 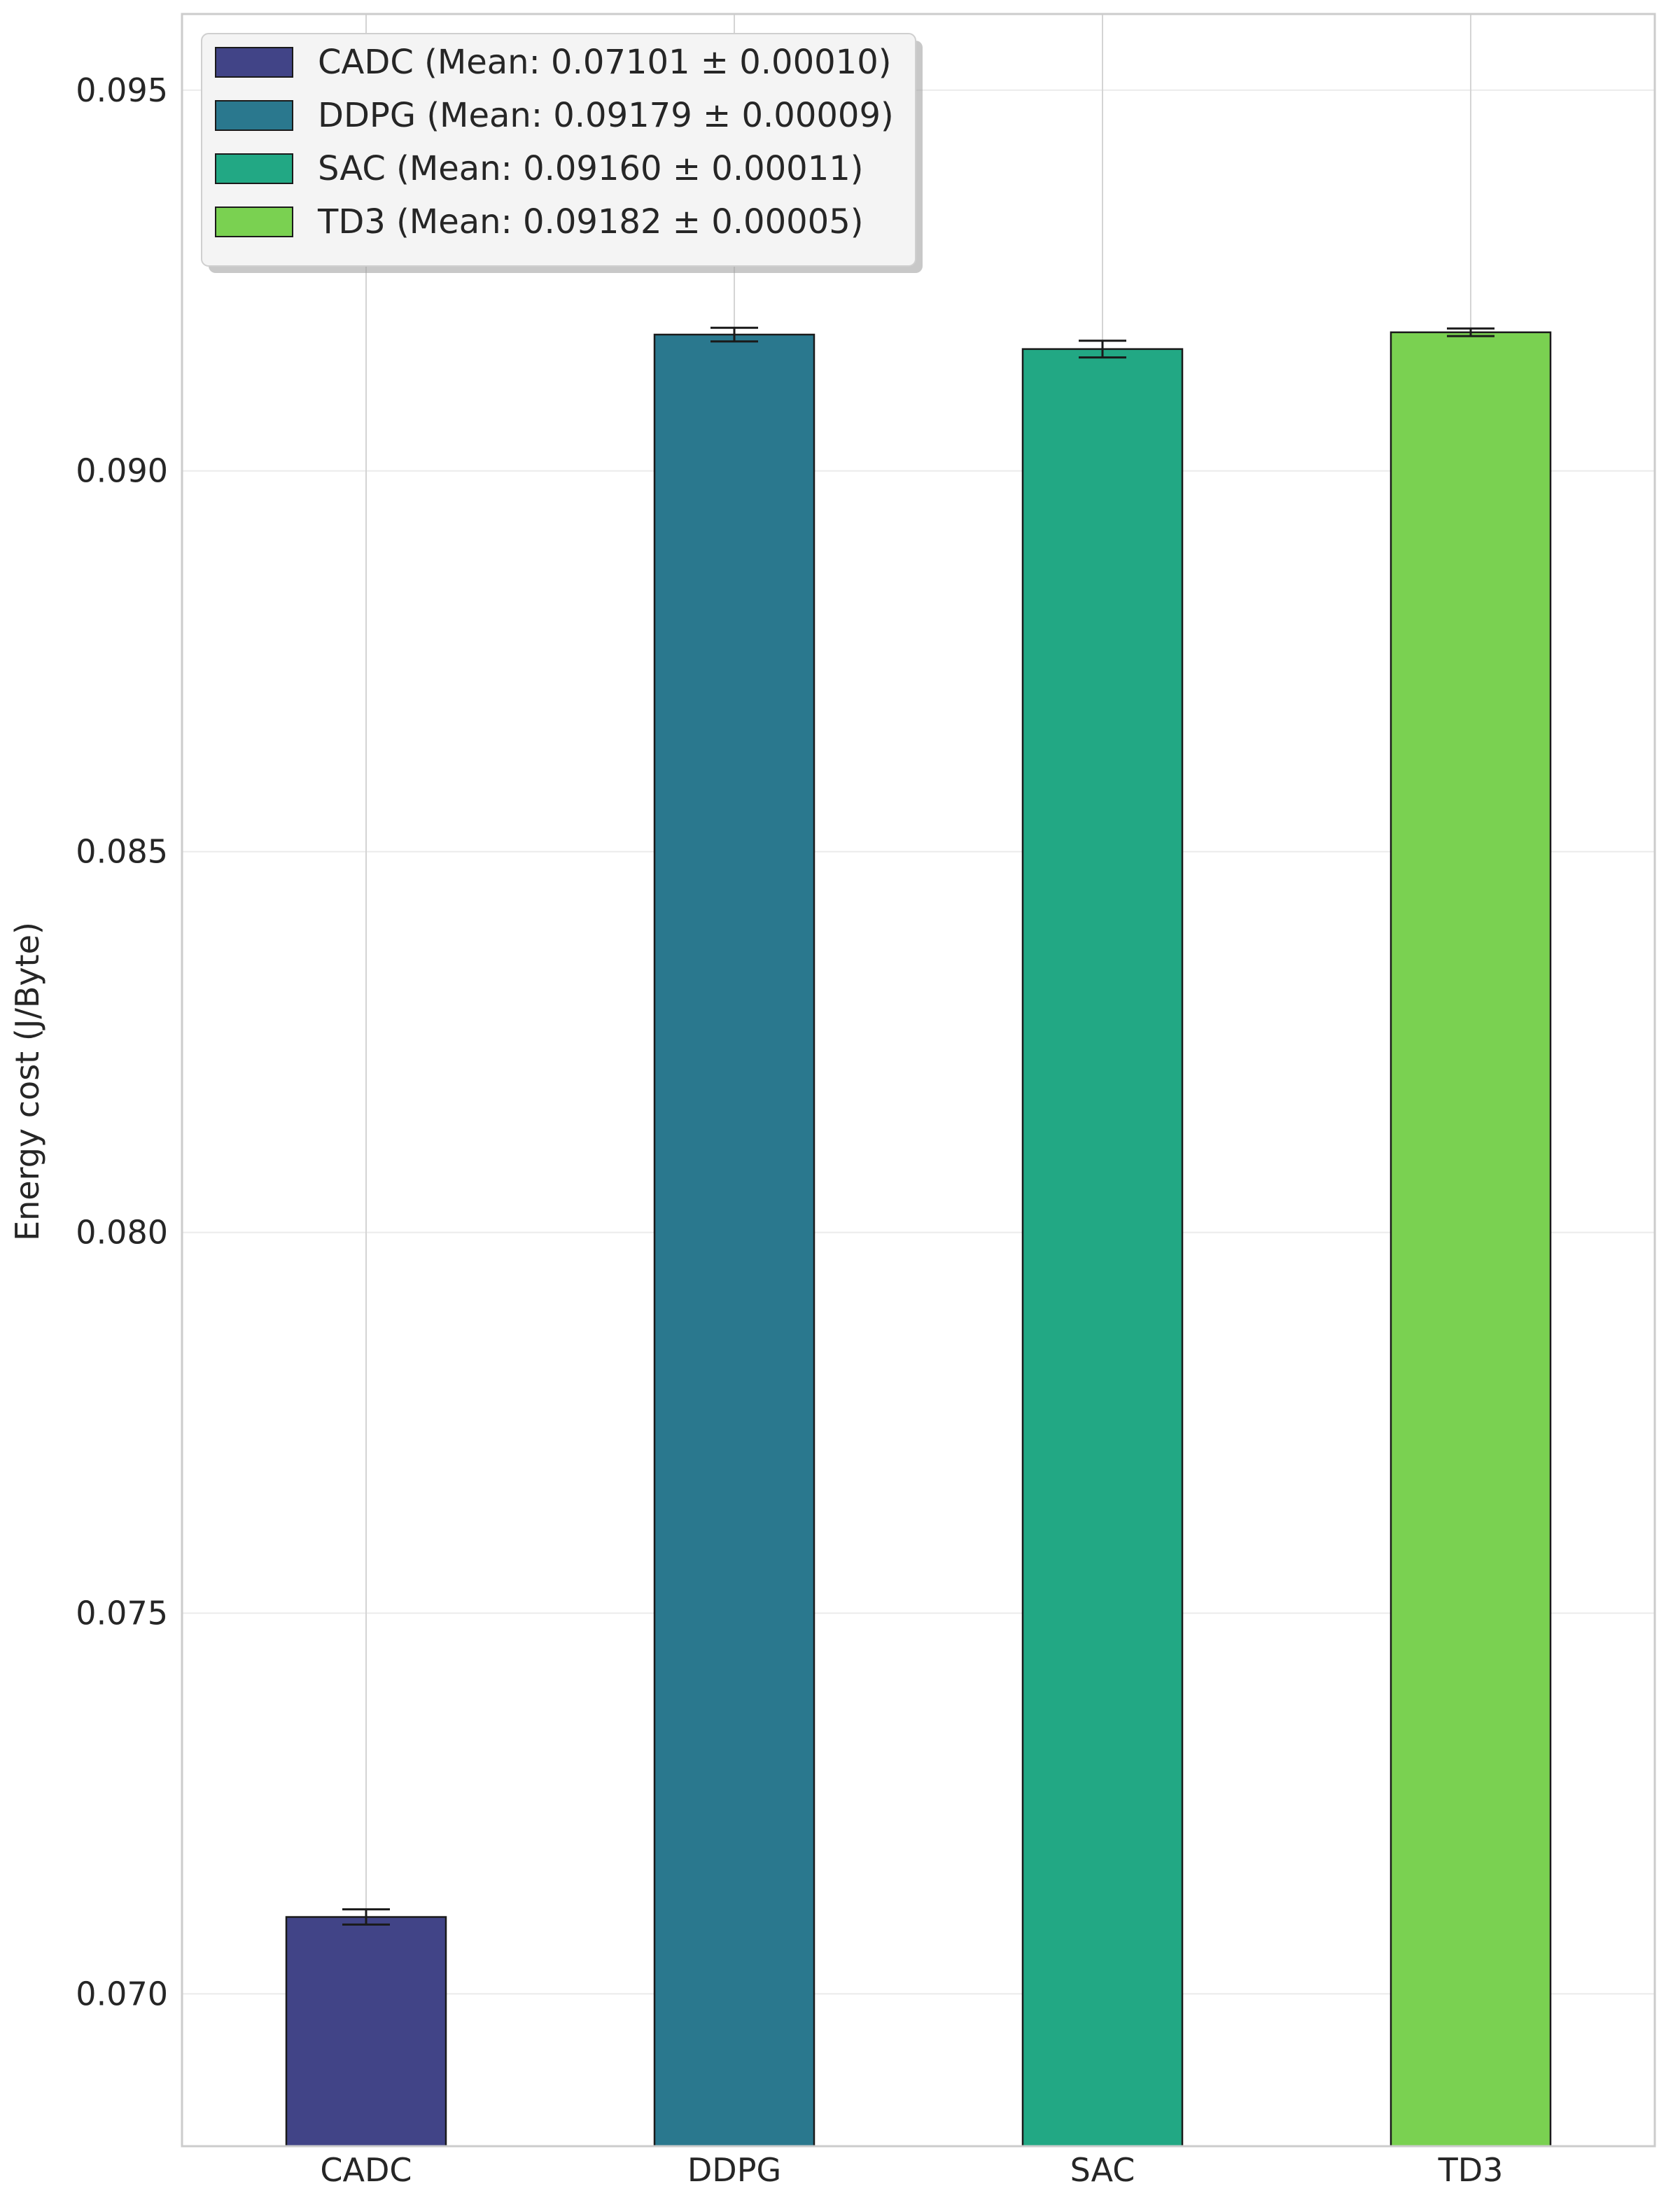 What do you see at coordinates (1471, 1239) in the screenshot?
I see `bar-td3` at bounding box center [1471, 1239].